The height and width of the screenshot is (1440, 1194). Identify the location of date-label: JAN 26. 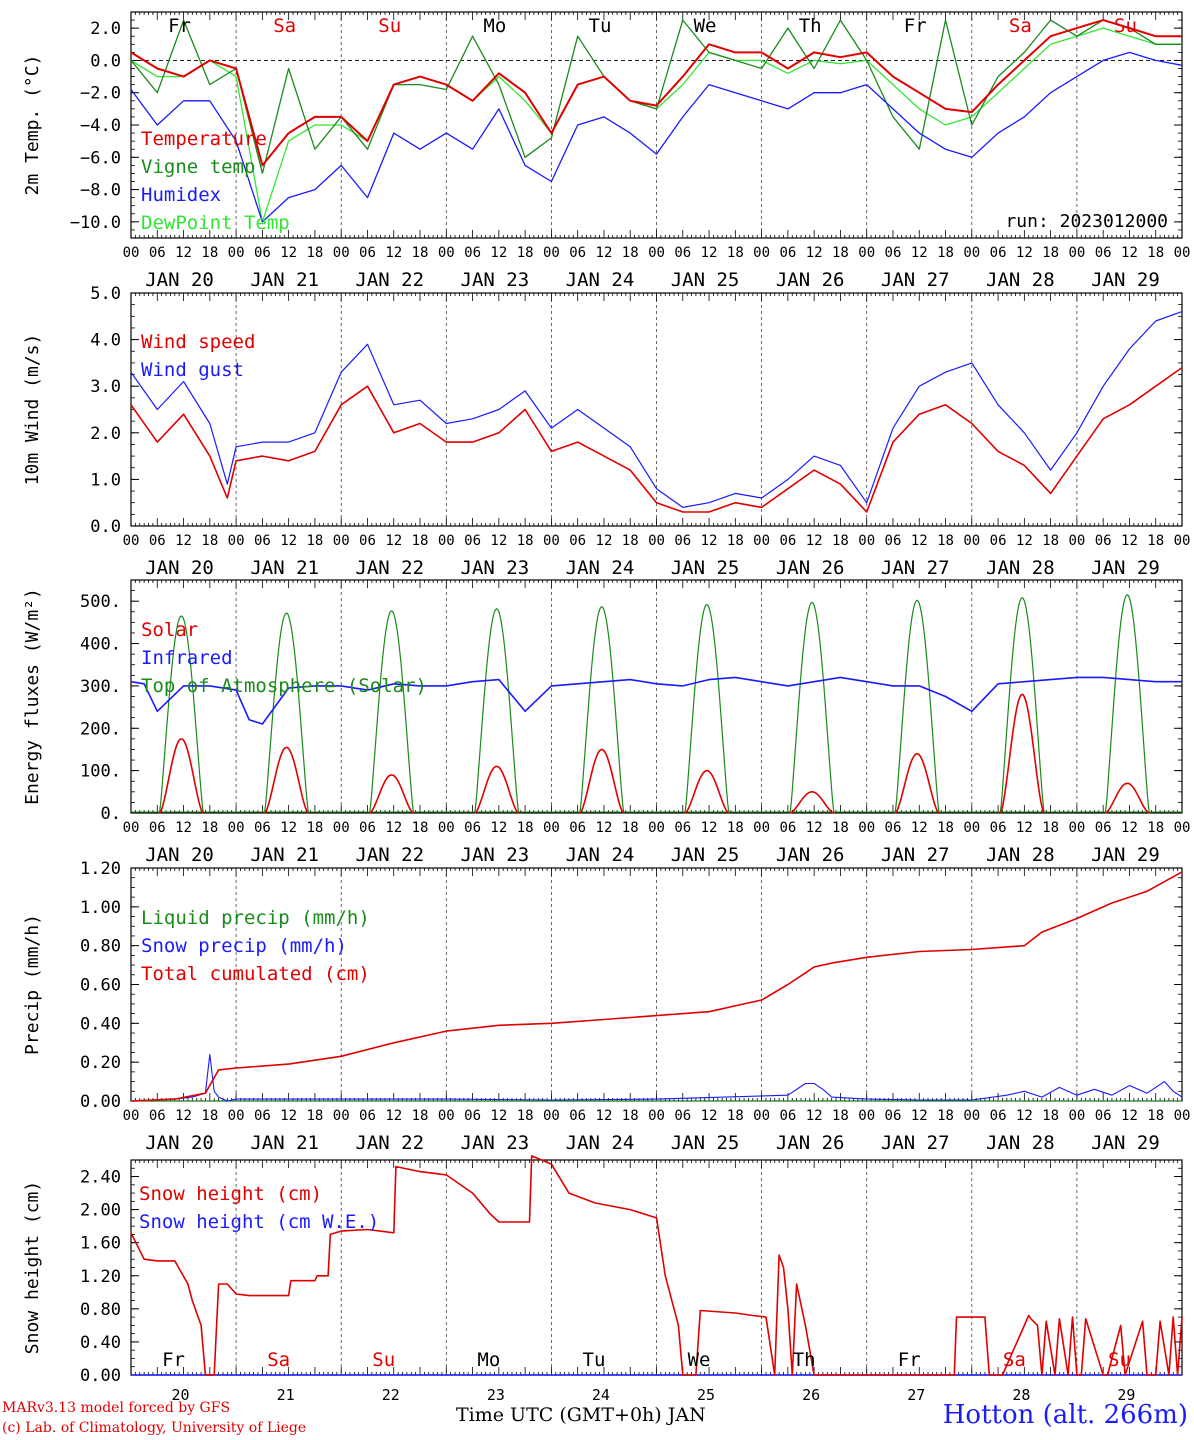
(810, 855).